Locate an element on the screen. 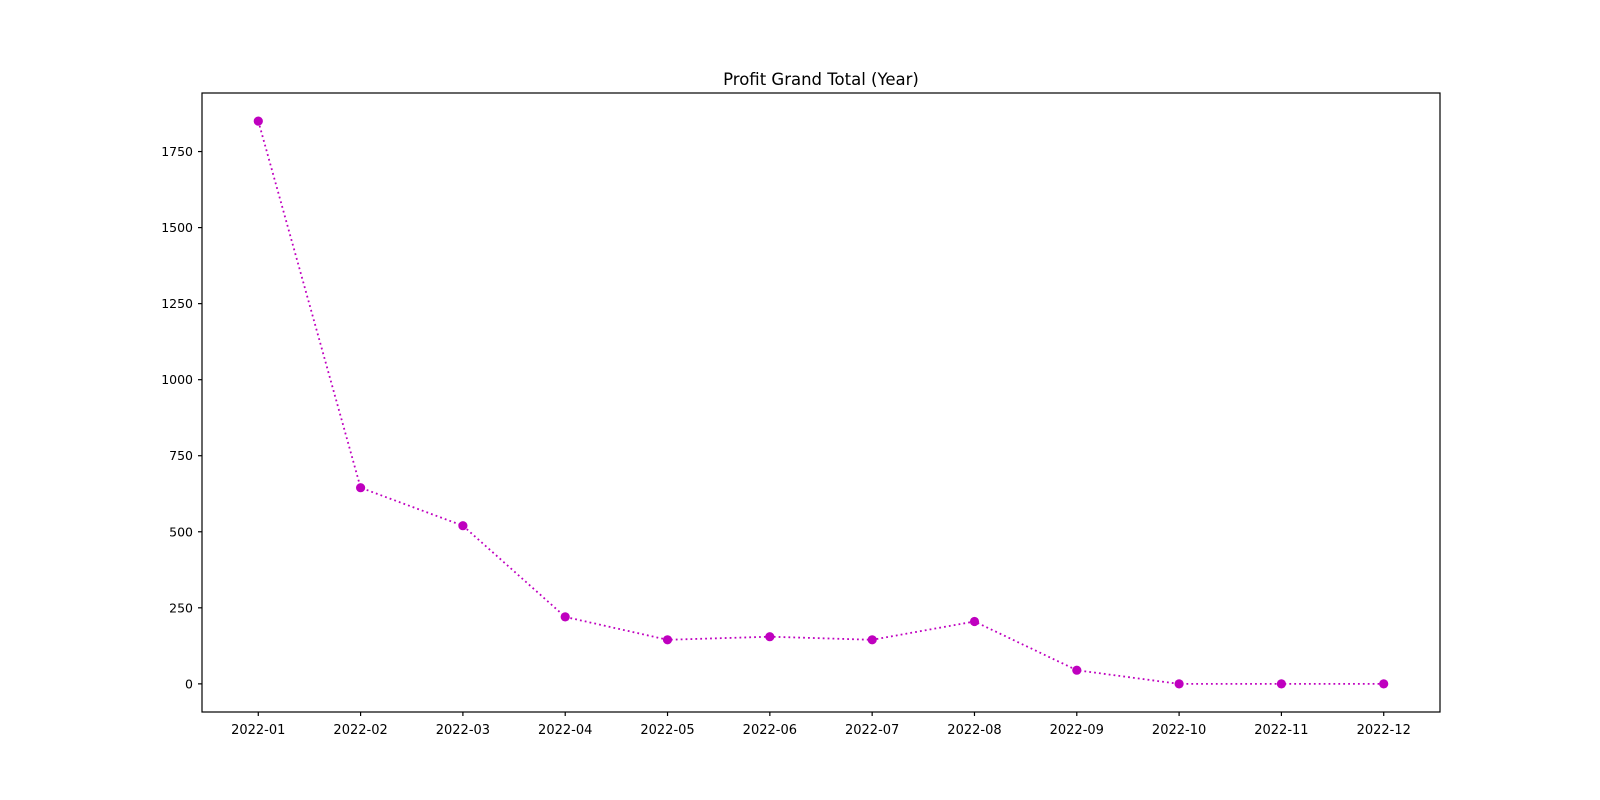  x-axis-tick-label: 2022-02 is located at coordinates (360, 730).